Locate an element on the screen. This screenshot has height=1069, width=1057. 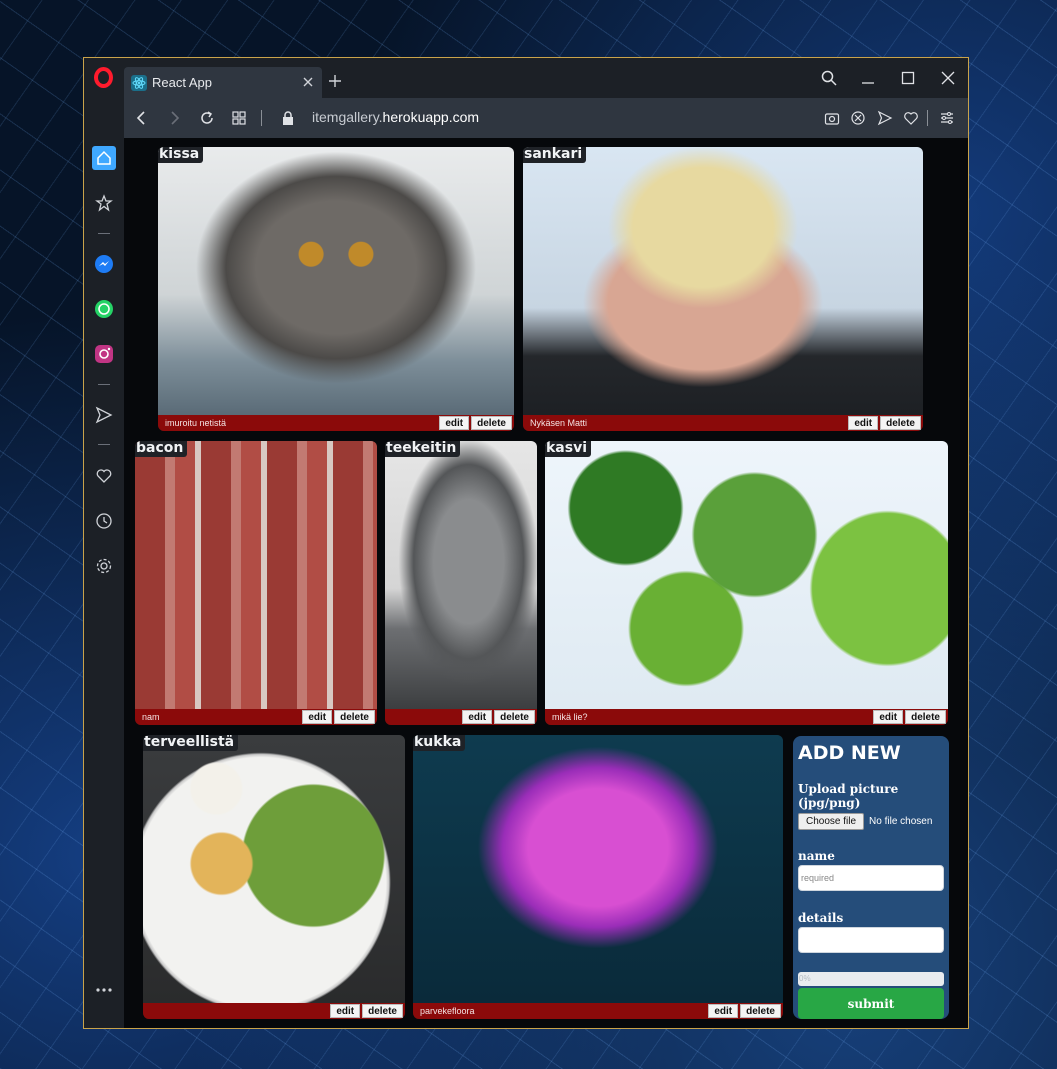
gallery-card-bacon: bacon nam edit delete is located at coordinates (256, 583).